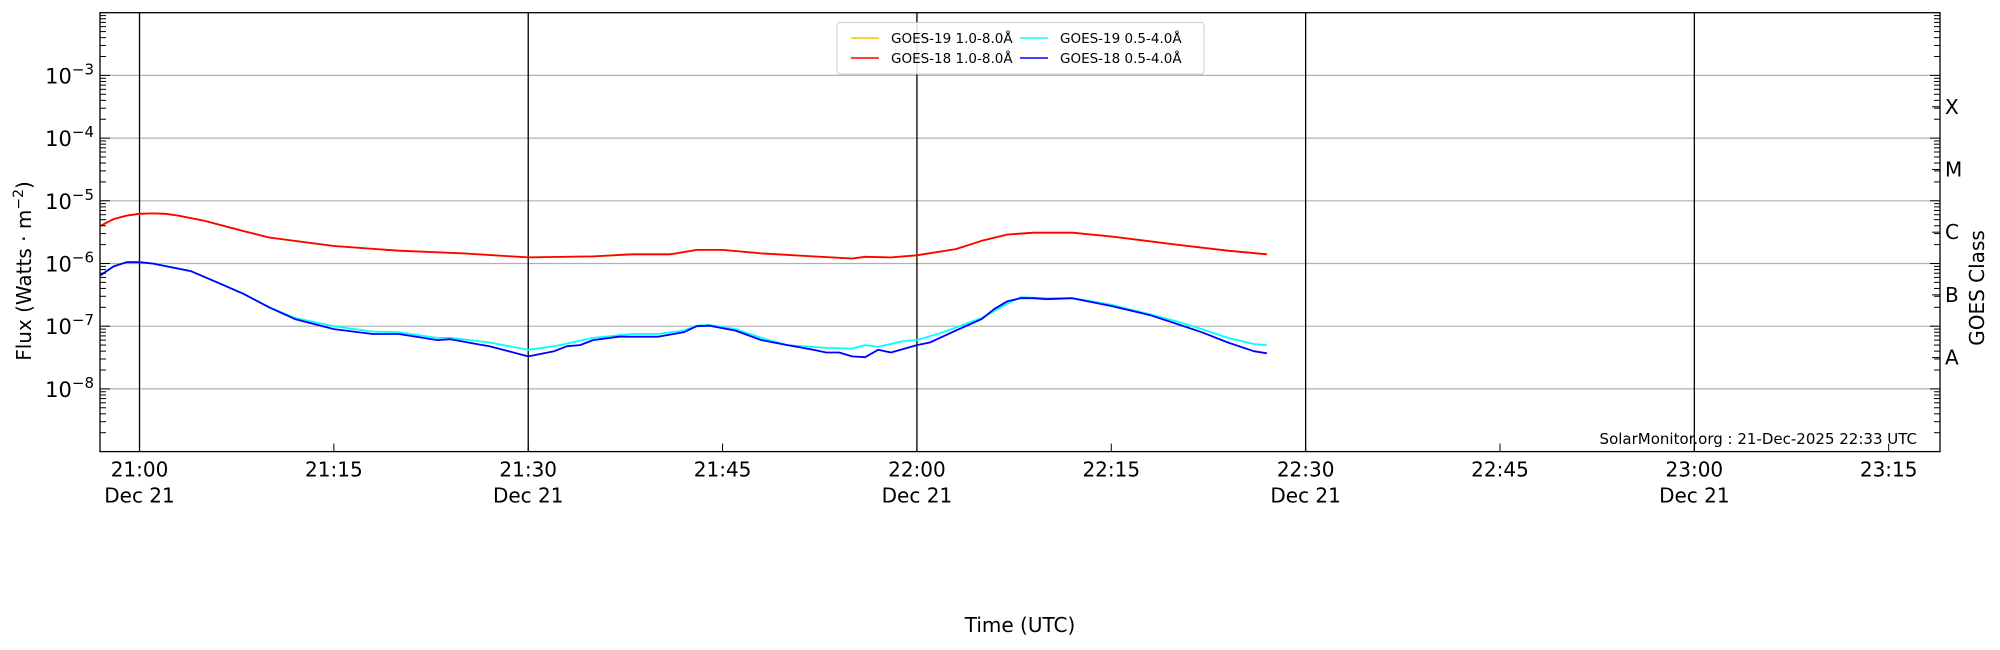 The image size is (2000, 650). I want to click on x-tick-label: 21:30, so click(528, 470).